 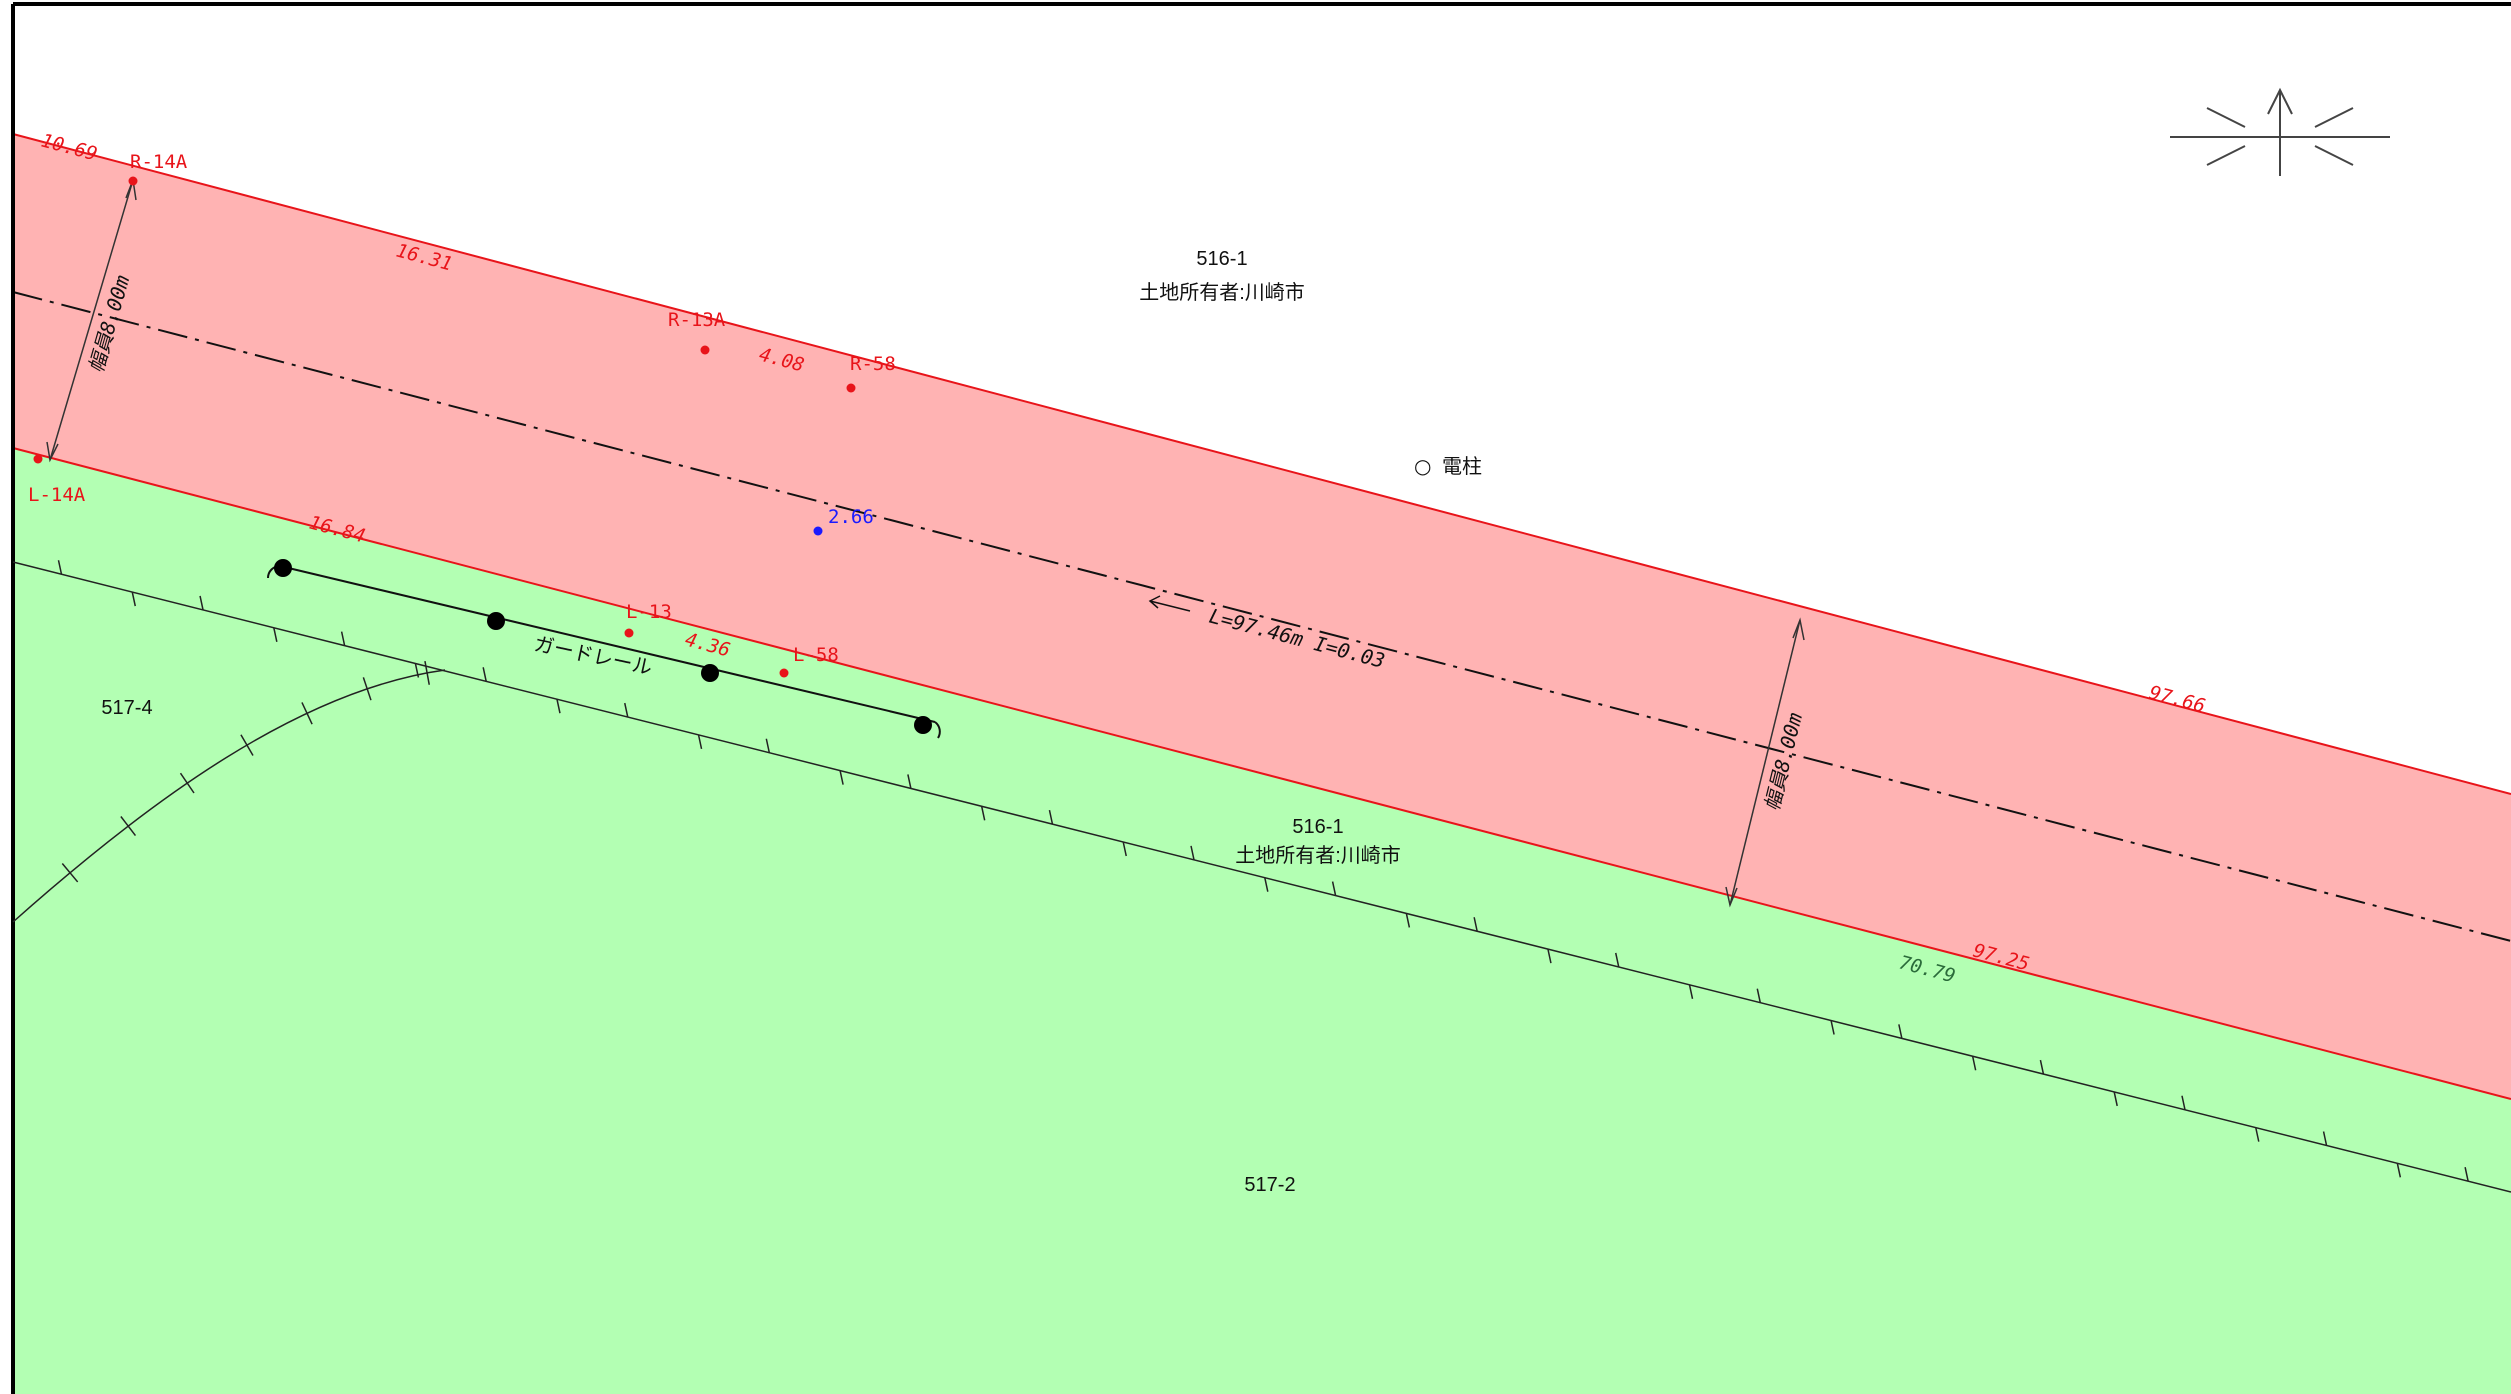 What do you see at coordinates (705, 350) in the screenshot?
I see `point-r13a-marker` at bounding box center [705, 350].